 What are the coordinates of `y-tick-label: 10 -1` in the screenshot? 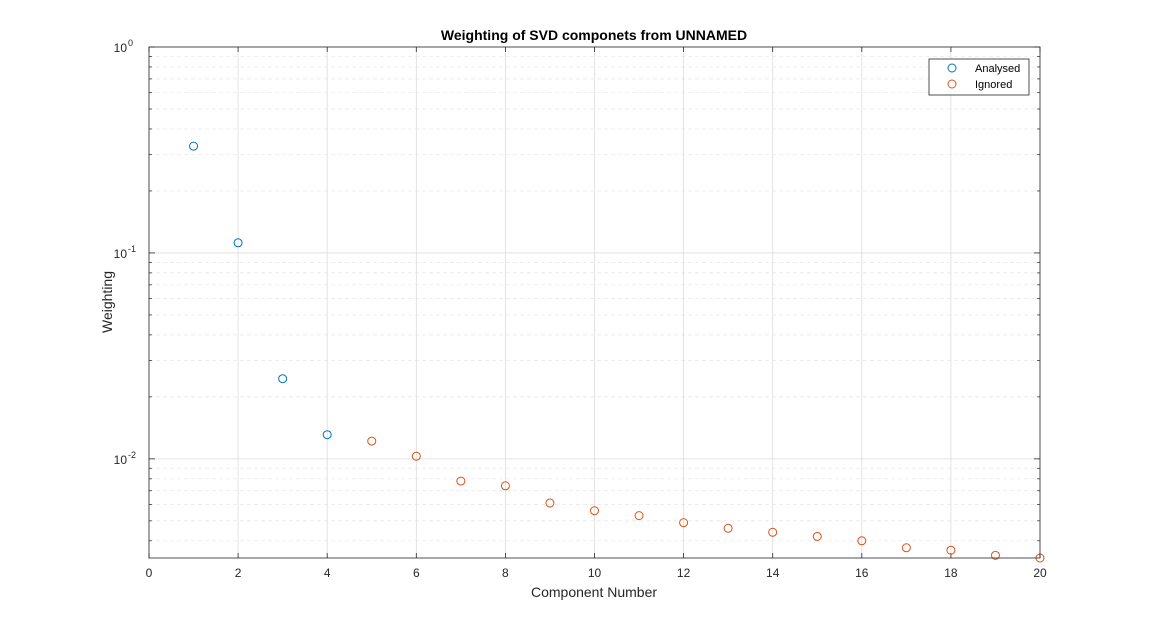 It's located at (125, 252).